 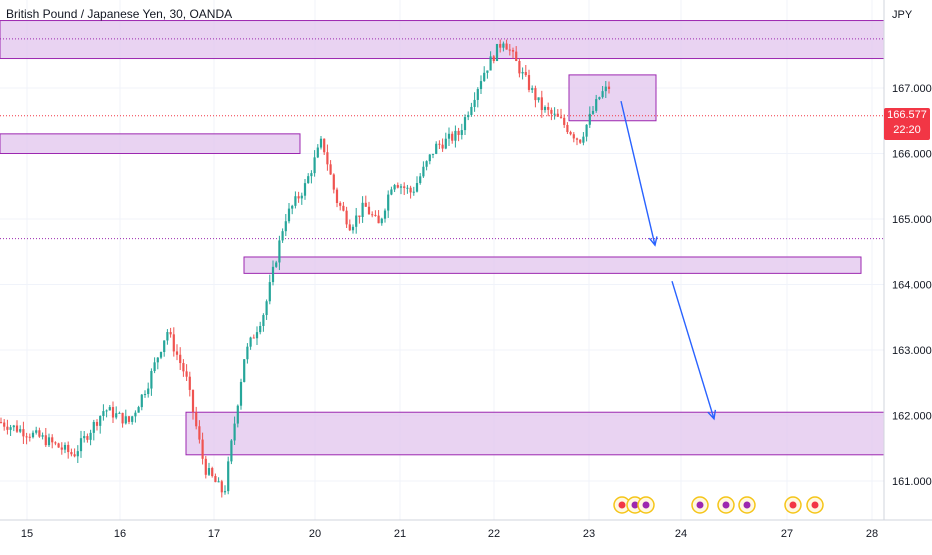 I want to click on last-price-value: 166.577, so click(x=907, y=115).